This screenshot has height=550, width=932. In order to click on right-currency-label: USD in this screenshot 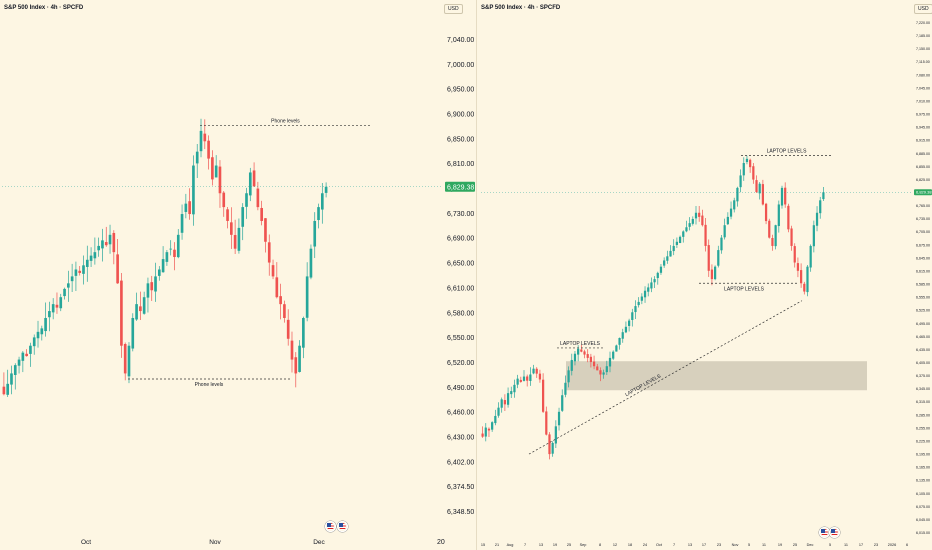, I will do `click(923, 9)`.